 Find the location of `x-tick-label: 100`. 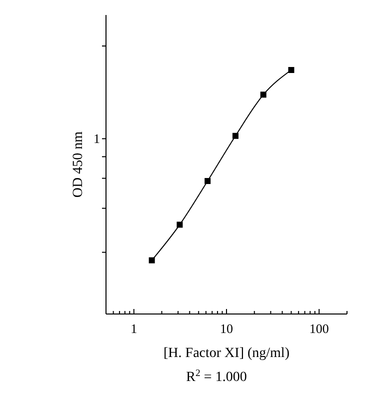

x-tick-label: 100 is located at coordinates (319, 328).